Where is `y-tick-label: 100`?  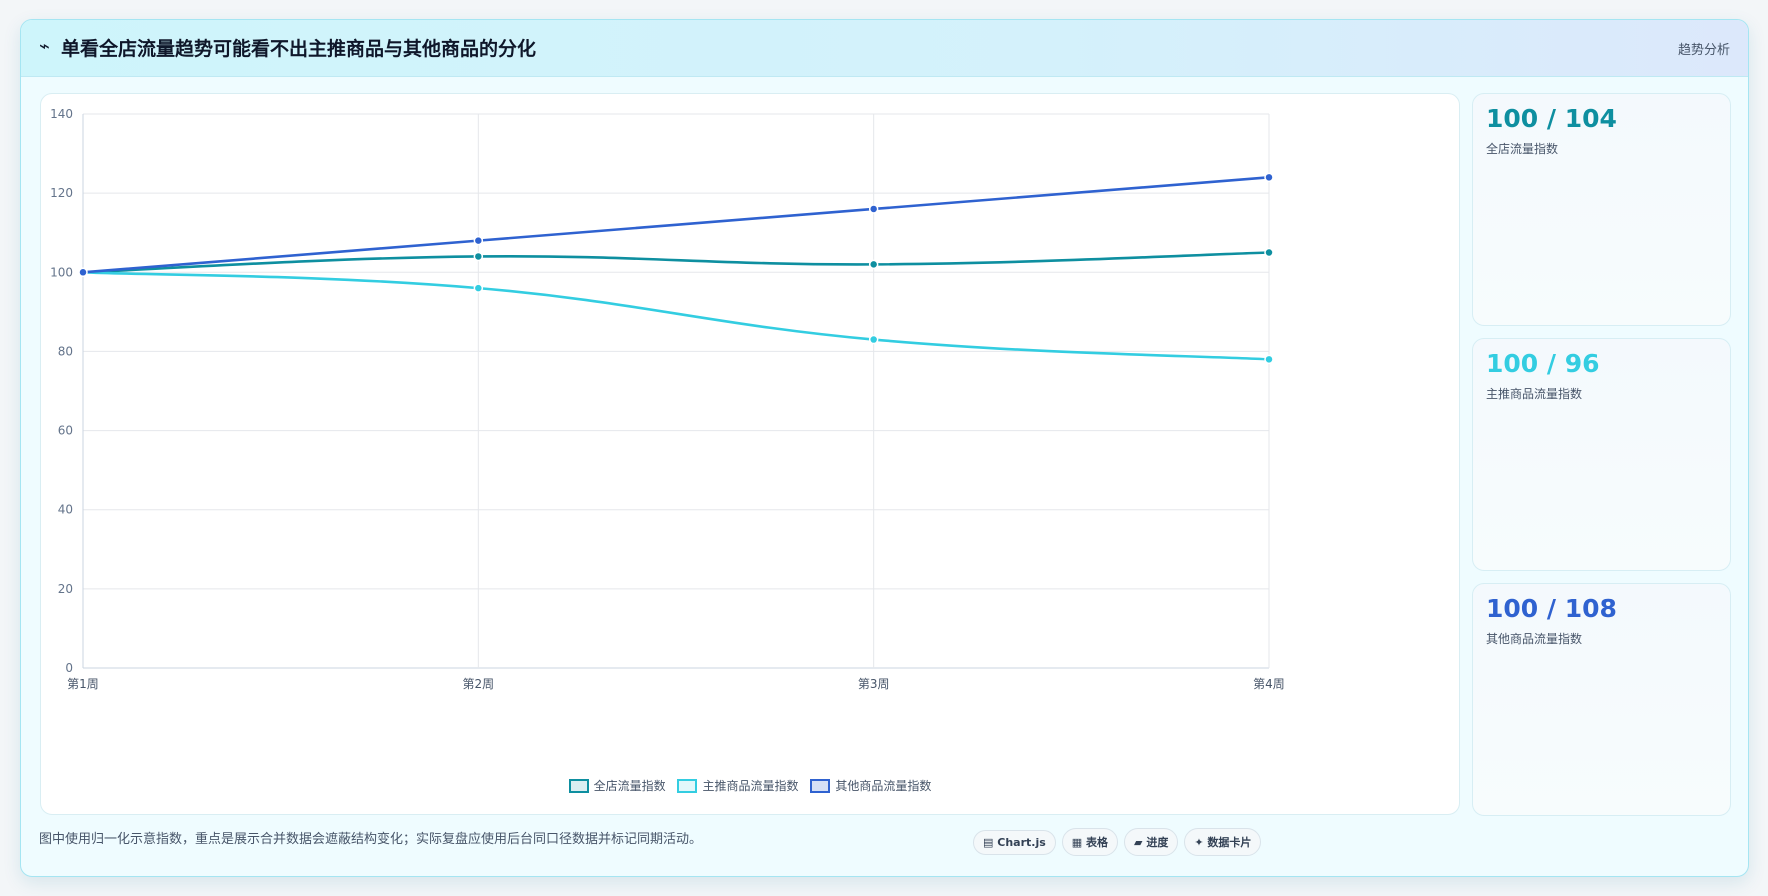
y-tick-label: 100 is located at coordinates (61, 272).